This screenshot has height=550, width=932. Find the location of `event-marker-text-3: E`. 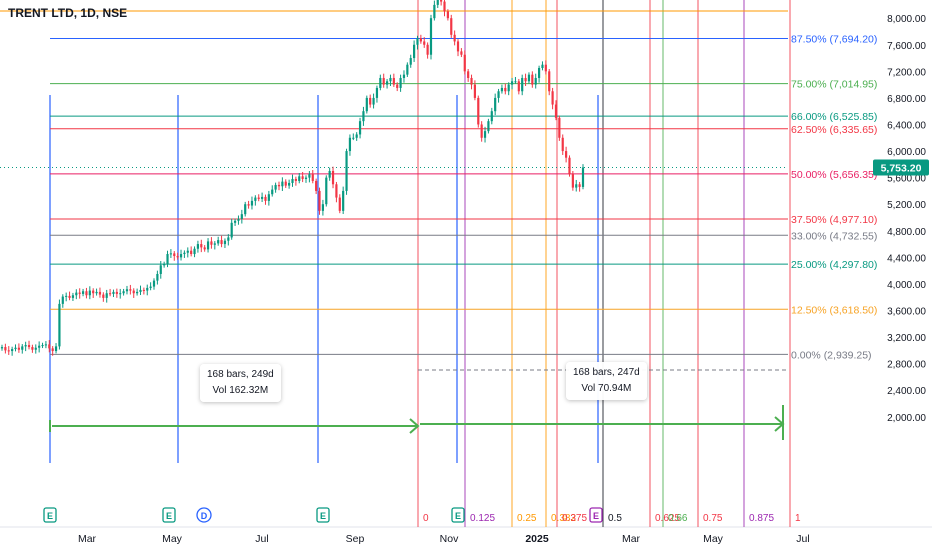

event-marker-text-3: E is located at coordinates (323, 516).